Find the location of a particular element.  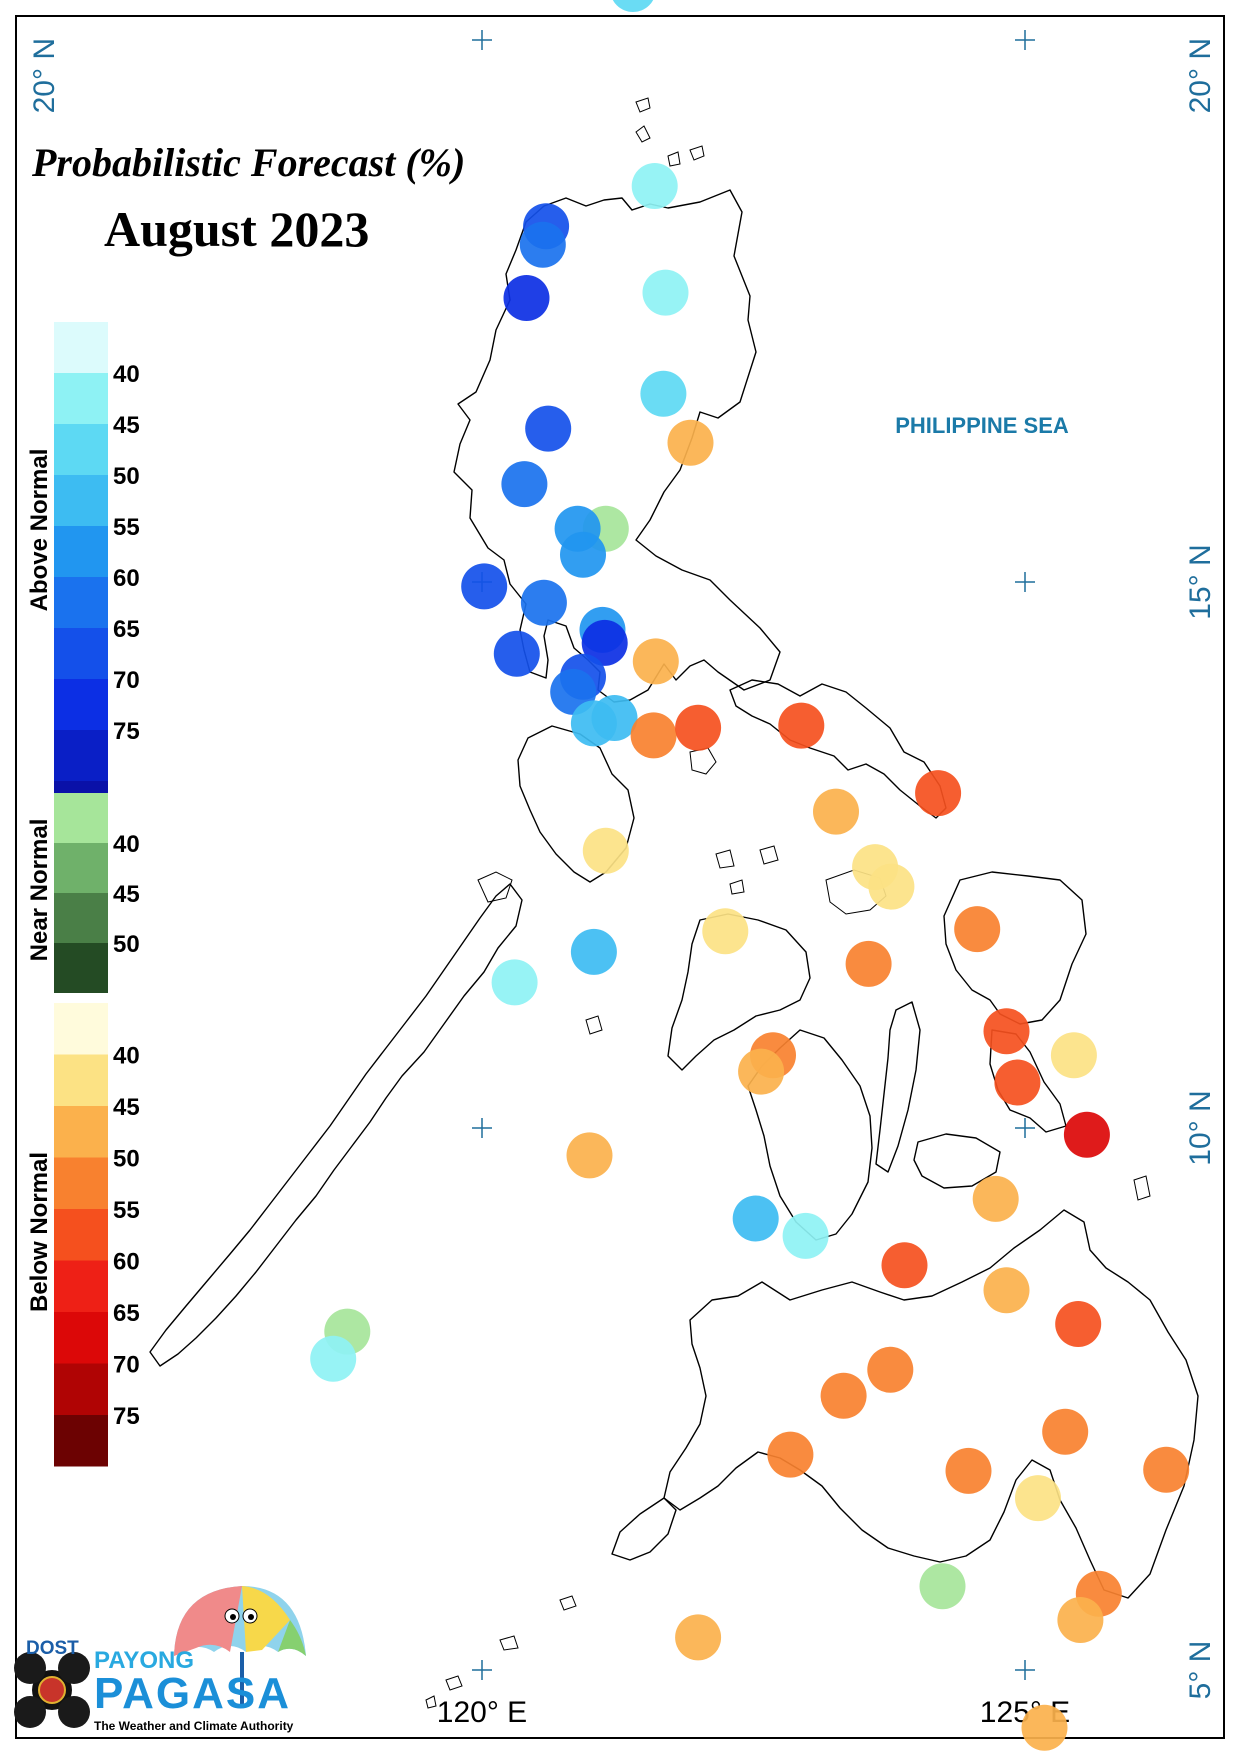

logo-line1: PAYONG is located at coordinates (144, 1660).